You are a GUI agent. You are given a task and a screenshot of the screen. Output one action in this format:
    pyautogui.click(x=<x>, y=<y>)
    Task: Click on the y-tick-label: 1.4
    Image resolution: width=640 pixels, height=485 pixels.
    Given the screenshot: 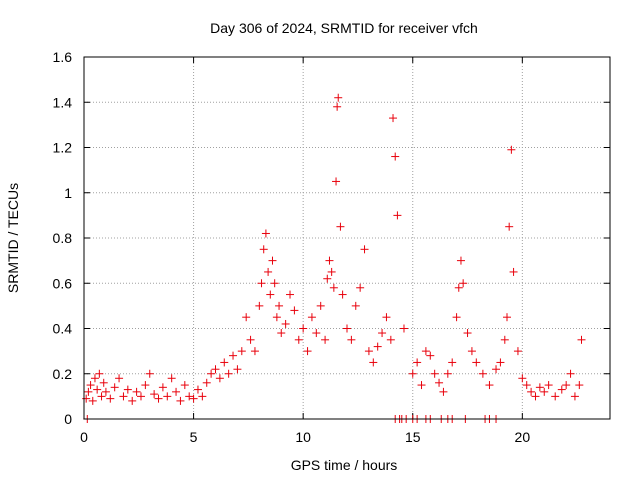 What is the action you would take?
    pyautogui.click(x=63, y=102)
    